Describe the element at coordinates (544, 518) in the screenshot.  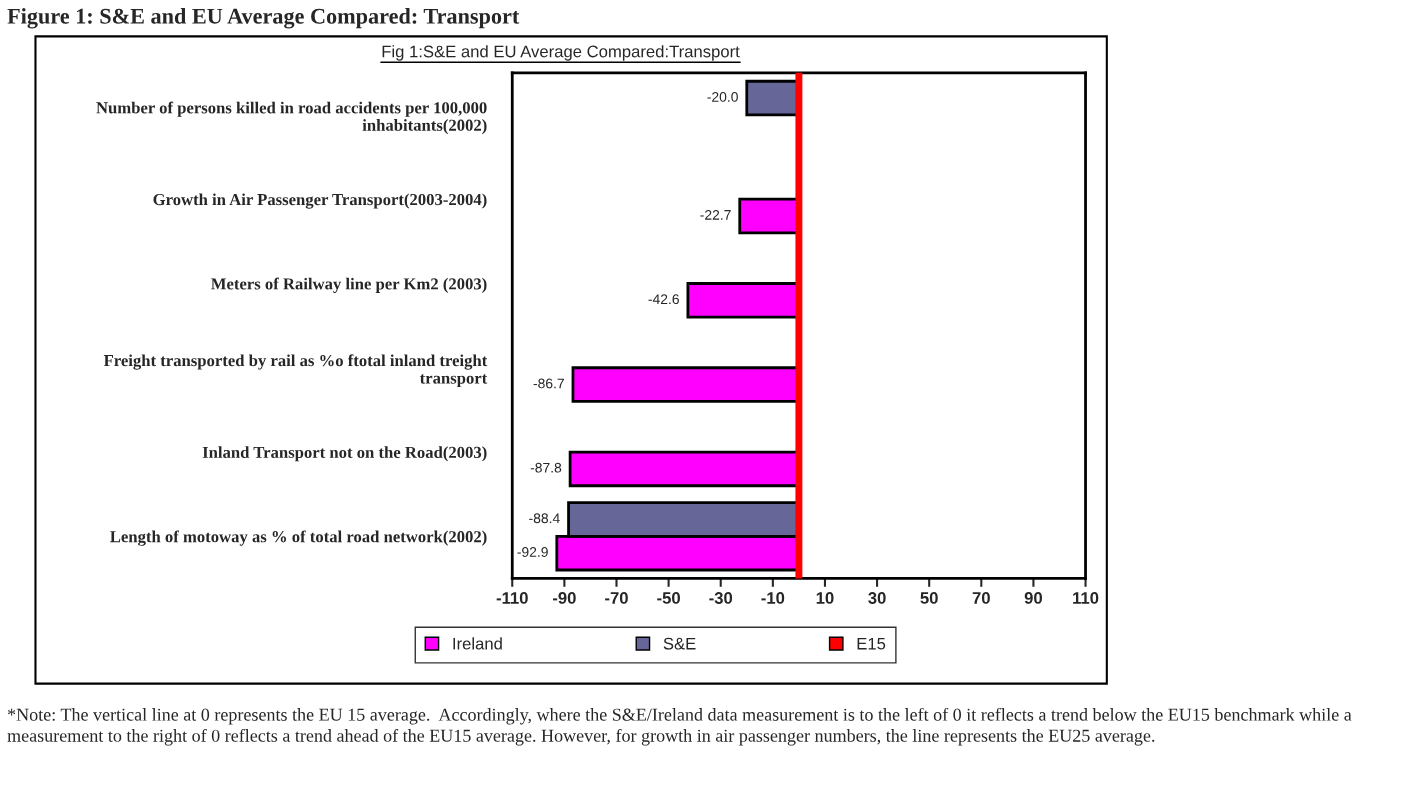
I see `data-label: -88.4` at that location.